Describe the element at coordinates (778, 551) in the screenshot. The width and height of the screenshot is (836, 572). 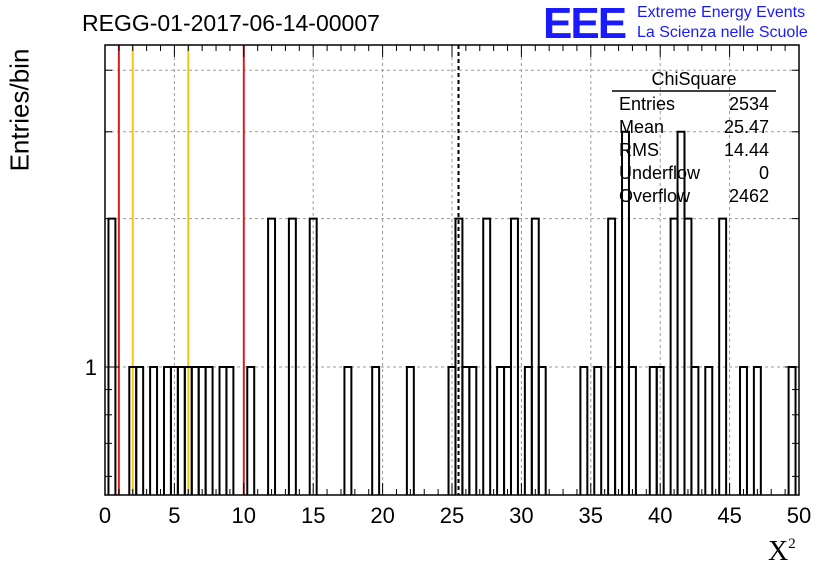
I see `x-axis-label-base: X` at that location.